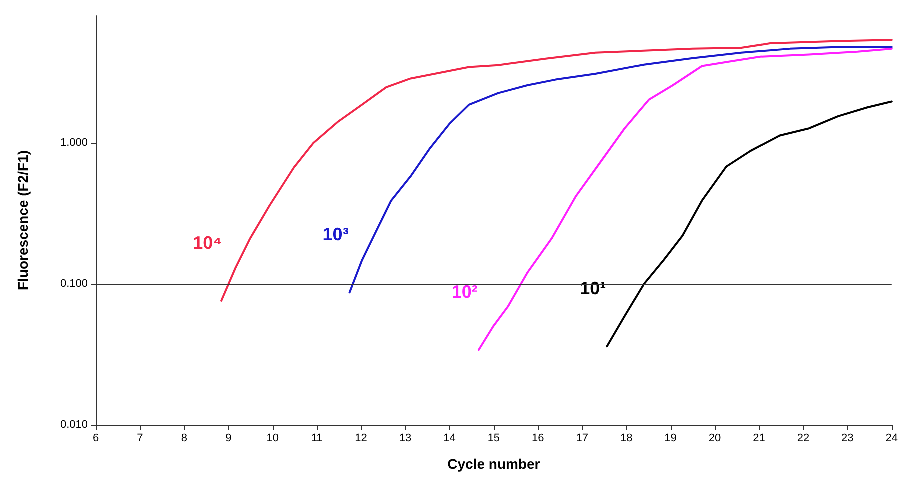 The width and height of the screenshot is (909, 487). Describe the element at coordinates (140, 438) in the screenshot. I see `x-tick-label: 7` at that location.